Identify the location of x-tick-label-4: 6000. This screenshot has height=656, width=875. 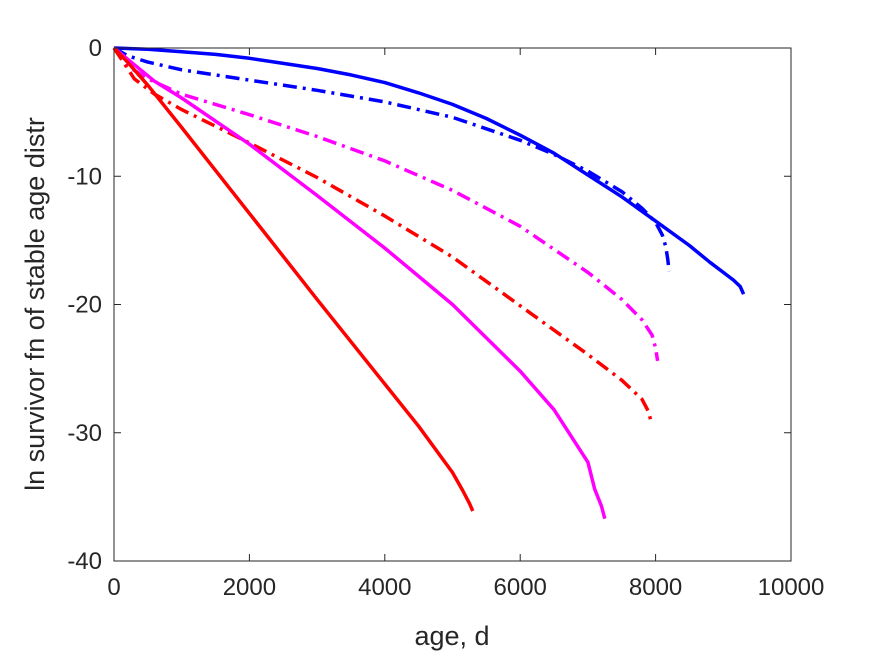
(520, 587).